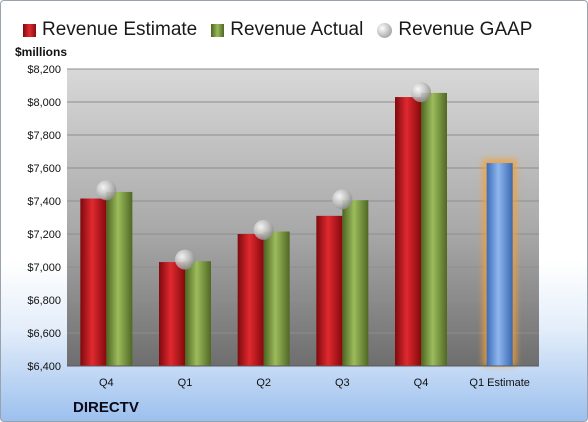 The image size is (588, 422). Describe the element at coordinates (342, 383) in the screenshot. I see `x-tick-label: Q3` at that location.